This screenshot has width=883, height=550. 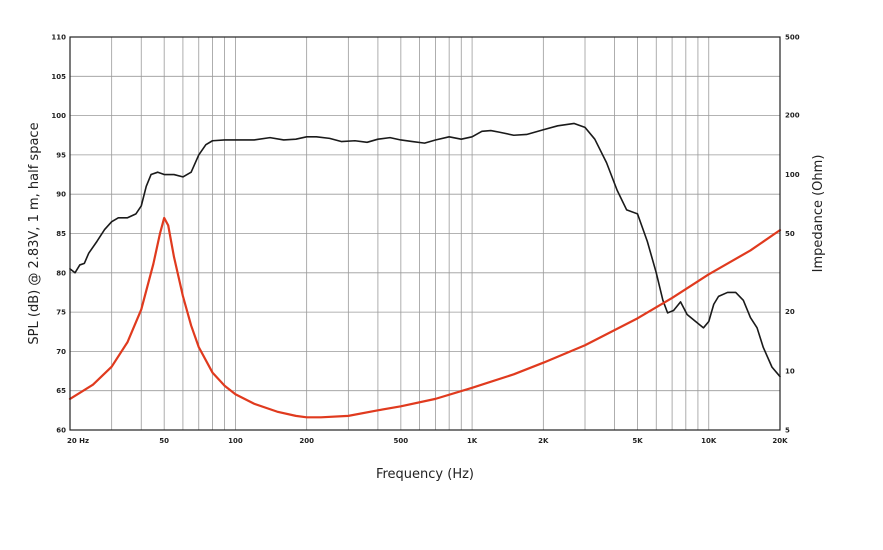 I want to click on y-right-tick-label: 200, so click(x=792, y=116).